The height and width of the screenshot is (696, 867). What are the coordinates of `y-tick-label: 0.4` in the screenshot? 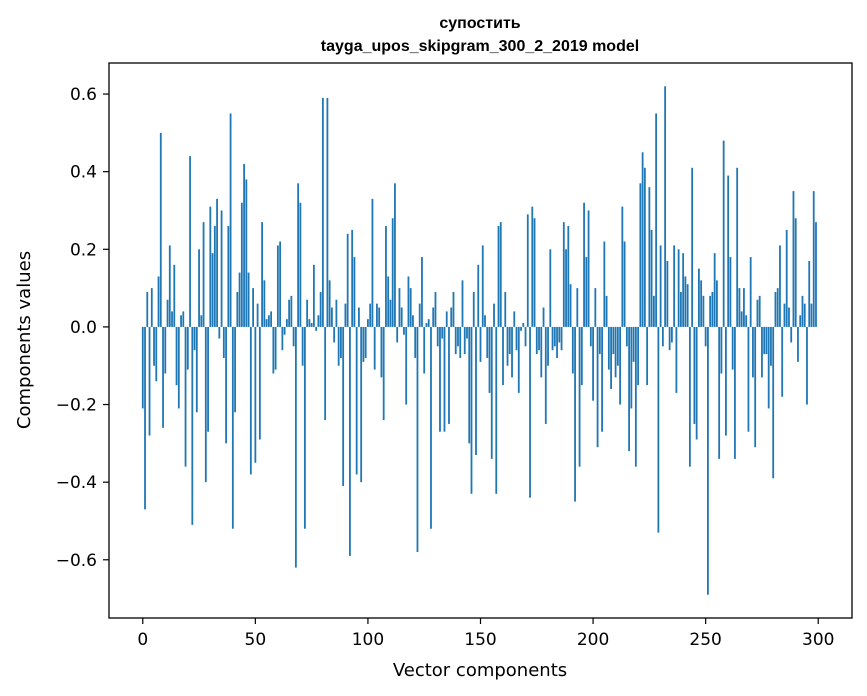 It's located at (83, 173).